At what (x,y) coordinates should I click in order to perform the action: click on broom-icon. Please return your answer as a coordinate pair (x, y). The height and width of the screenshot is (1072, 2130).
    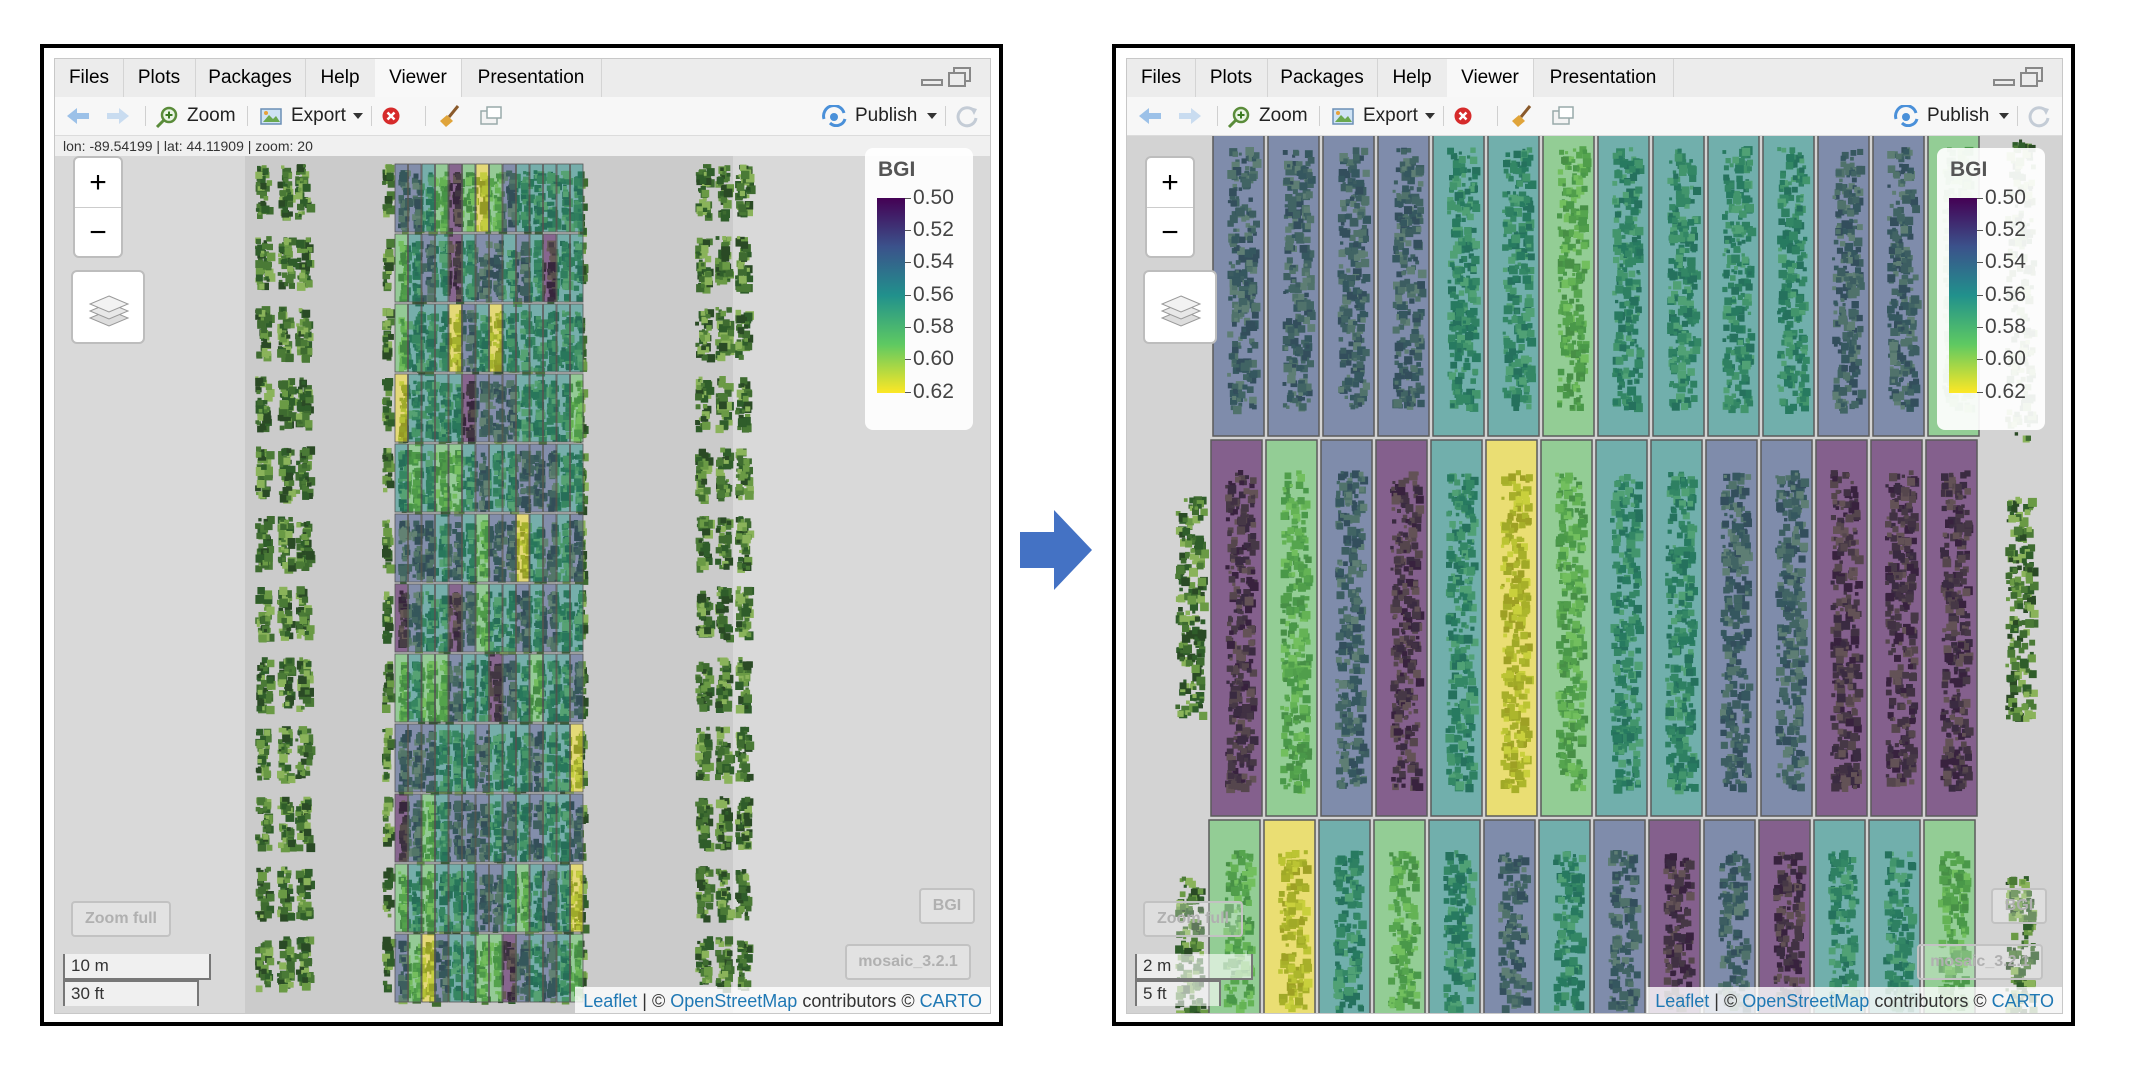
    Looking at the image, I should click on (450, 116).